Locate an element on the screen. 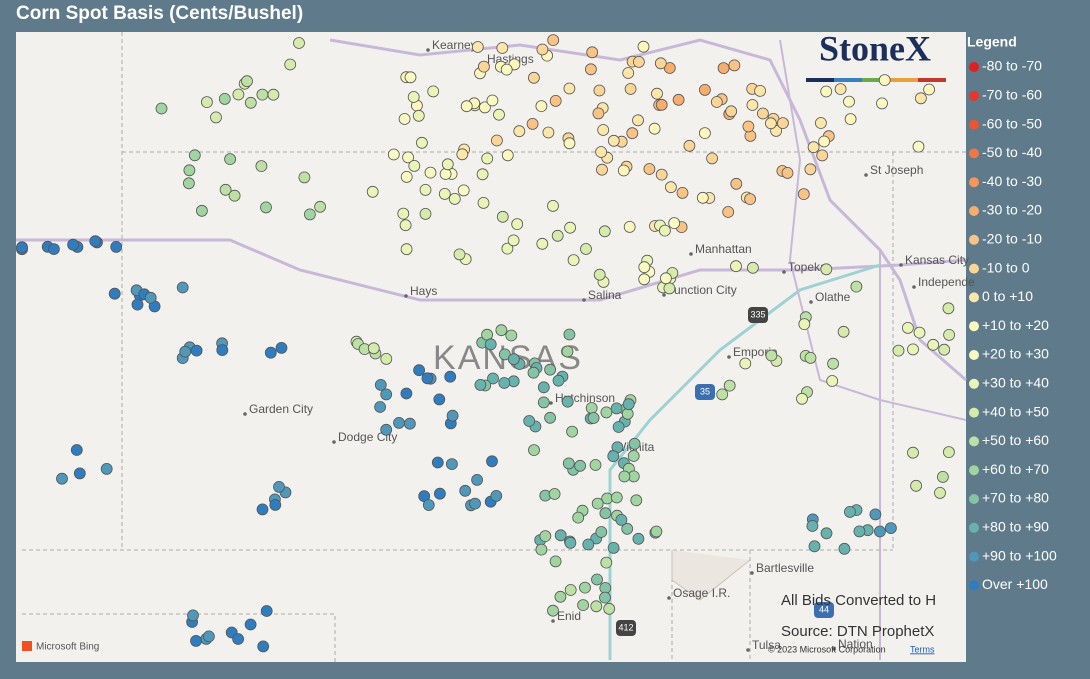  legend-label: -60 to -50 is located at coordinates (1012, 123).